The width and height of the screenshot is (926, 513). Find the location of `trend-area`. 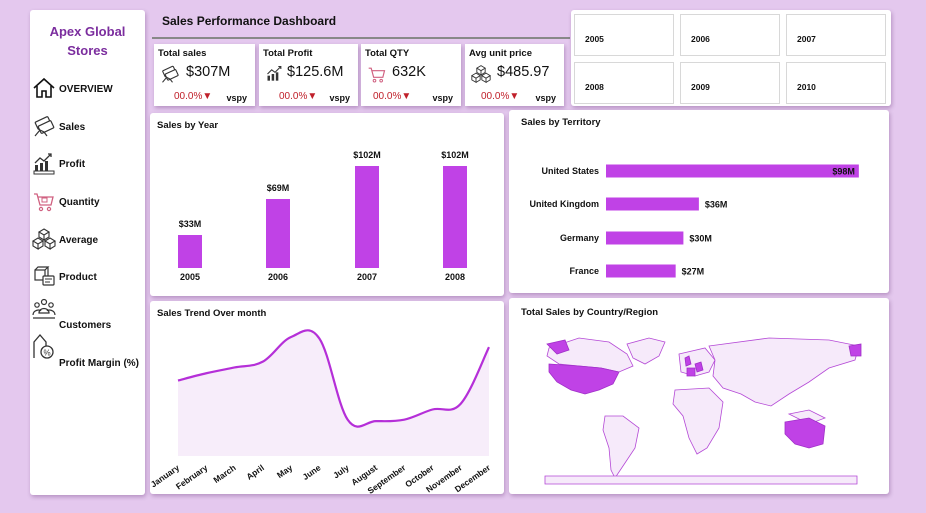

trend-area is located at coordinates (333, 393).